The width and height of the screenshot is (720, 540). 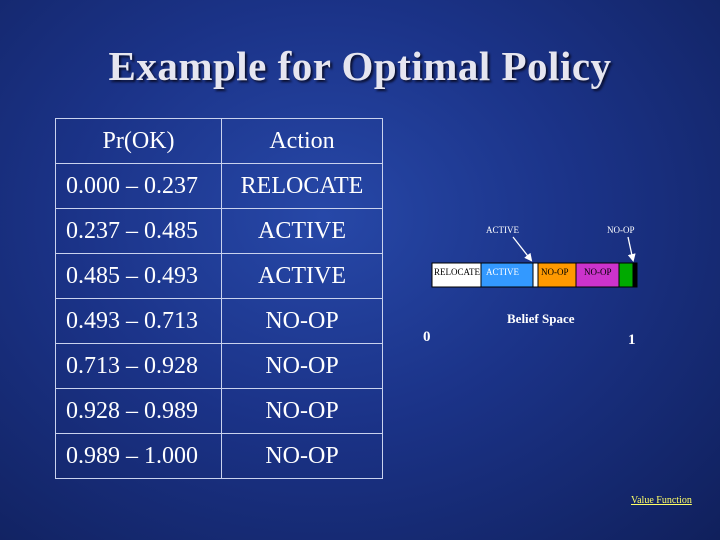 I want to click on header-action: Action, so click(x=302, y=141).